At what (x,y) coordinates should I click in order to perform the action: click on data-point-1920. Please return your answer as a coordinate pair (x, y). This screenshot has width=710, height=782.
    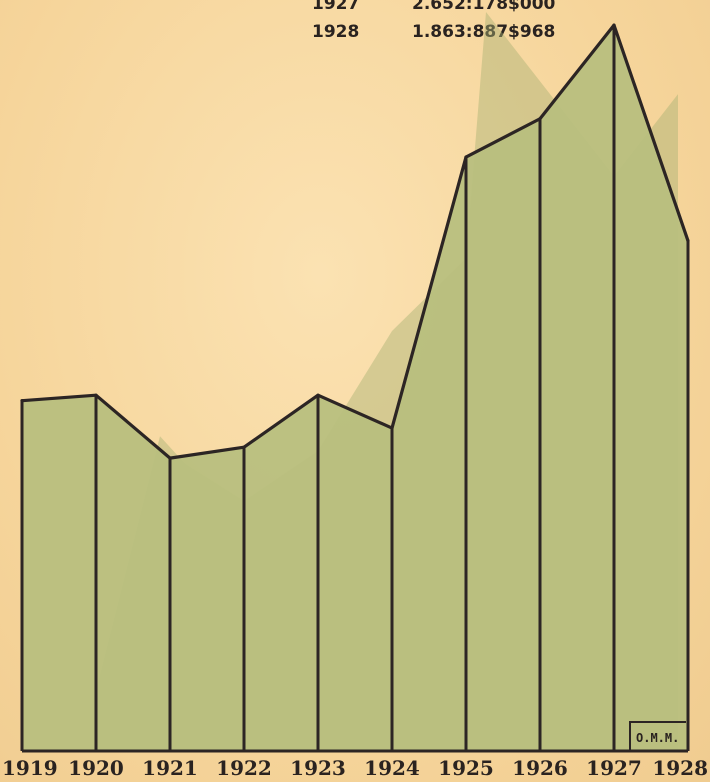
    Looking at the image, I should click on (96, 395).